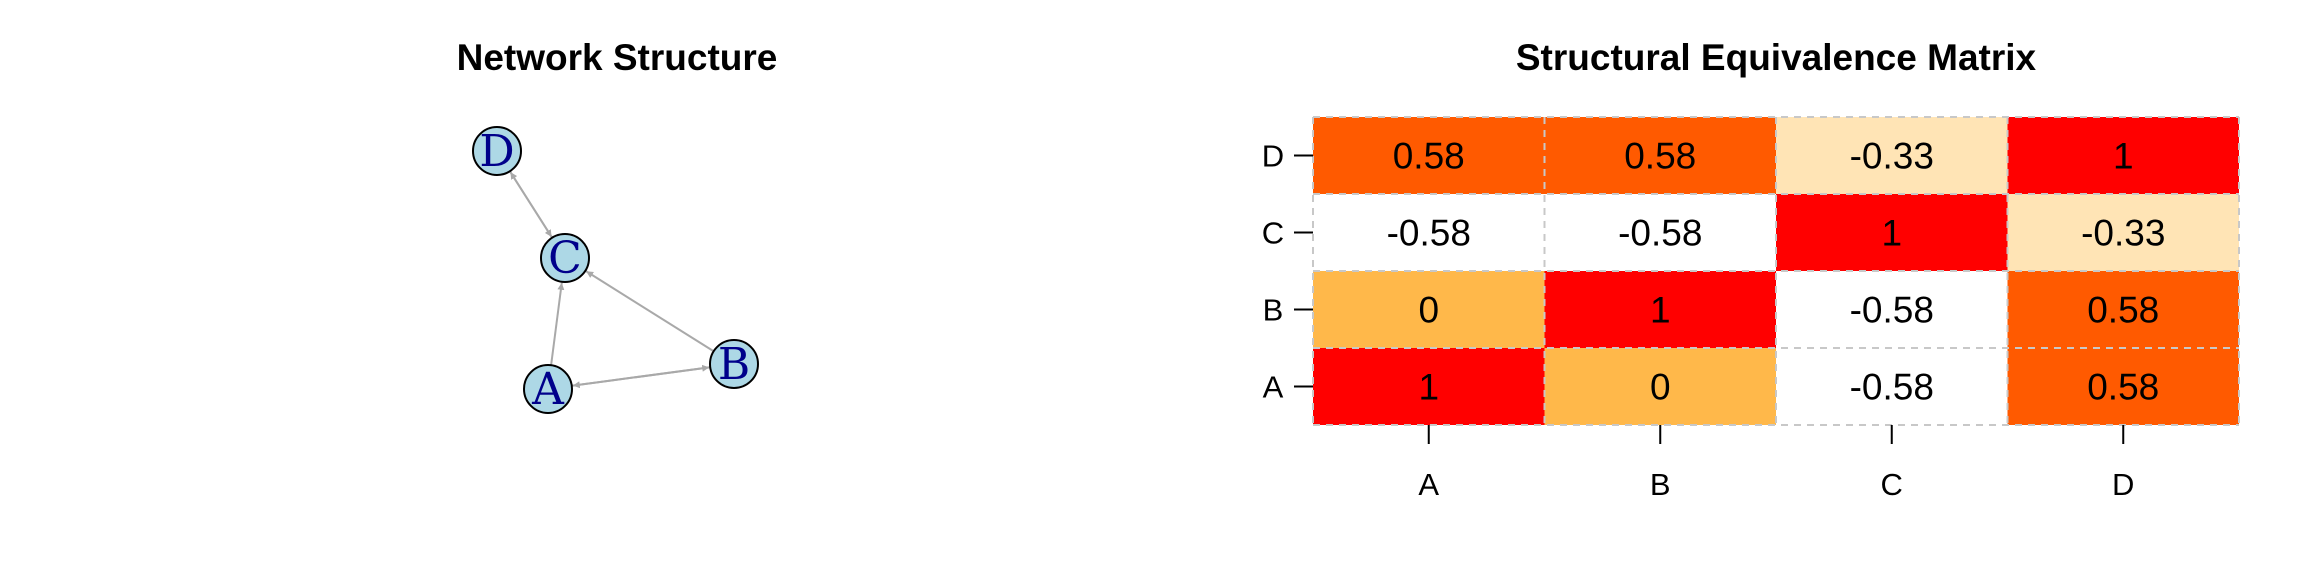 Image resolution: width=2304 pixels, height=576 pixels. I want to click on node-label: D, so click(496, 151).